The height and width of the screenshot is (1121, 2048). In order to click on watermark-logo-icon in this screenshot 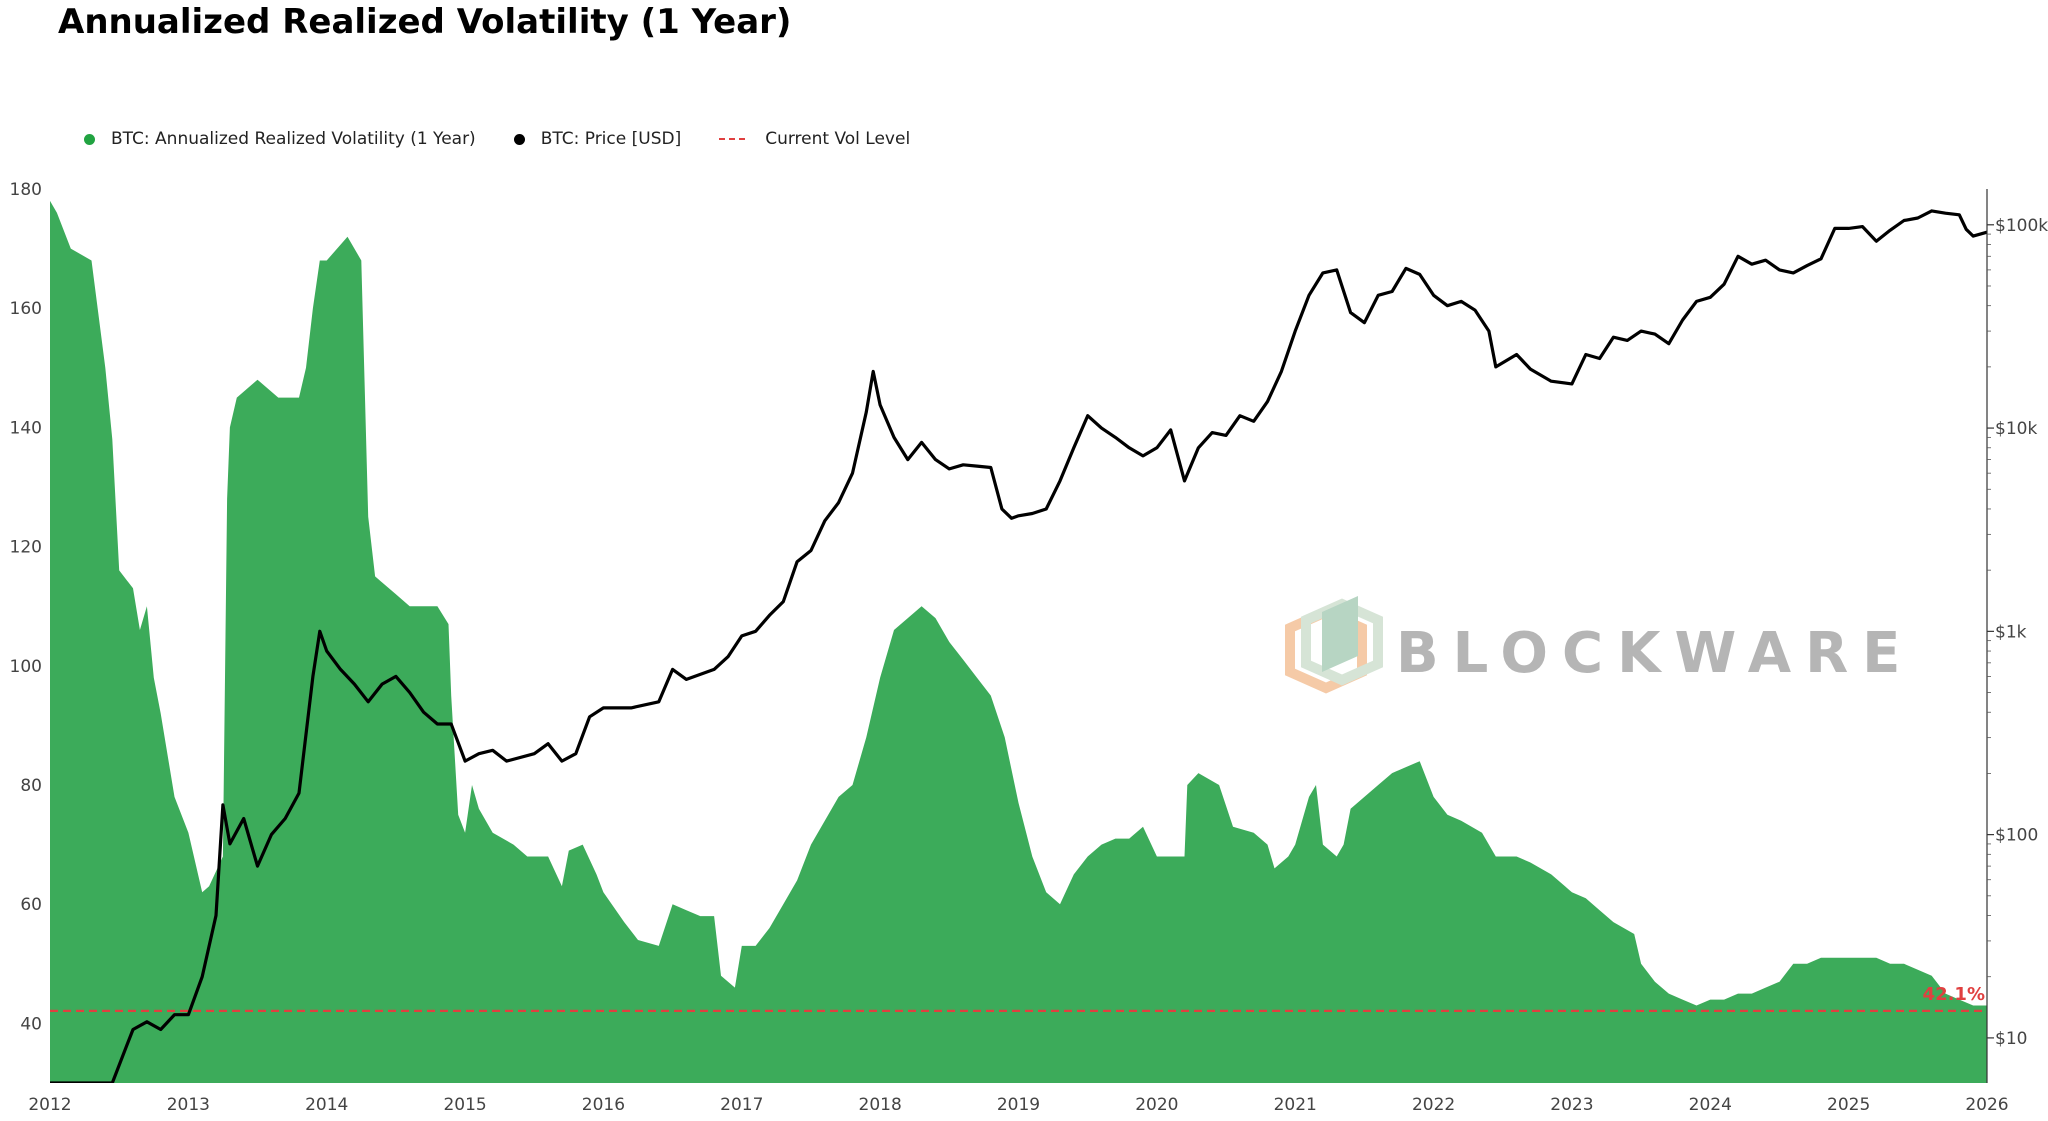, I will do `click(1334, 645)`.